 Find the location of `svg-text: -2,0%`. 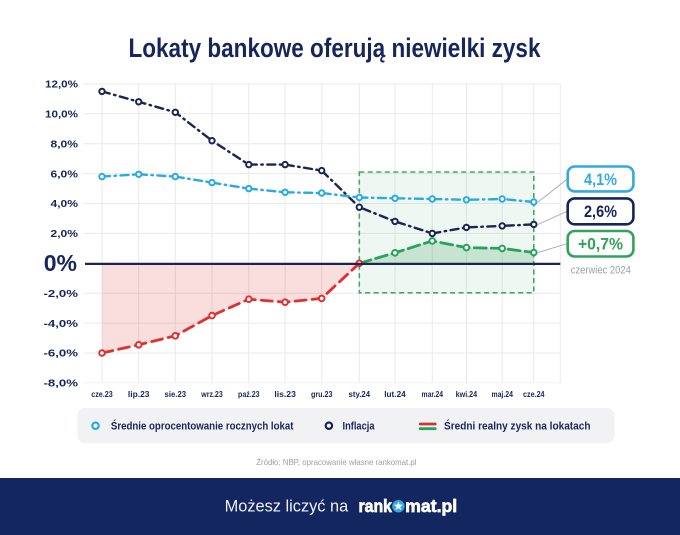

svg-text: -2,0% is located at coordinates (61, 294).